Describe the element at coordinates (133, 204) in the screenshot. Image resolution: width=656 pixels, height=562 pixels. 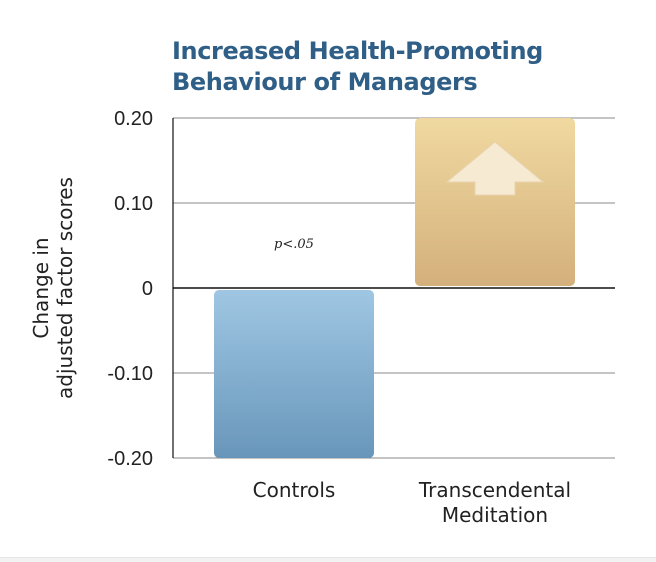
I see `y-tick-label: 0.10` at that location.